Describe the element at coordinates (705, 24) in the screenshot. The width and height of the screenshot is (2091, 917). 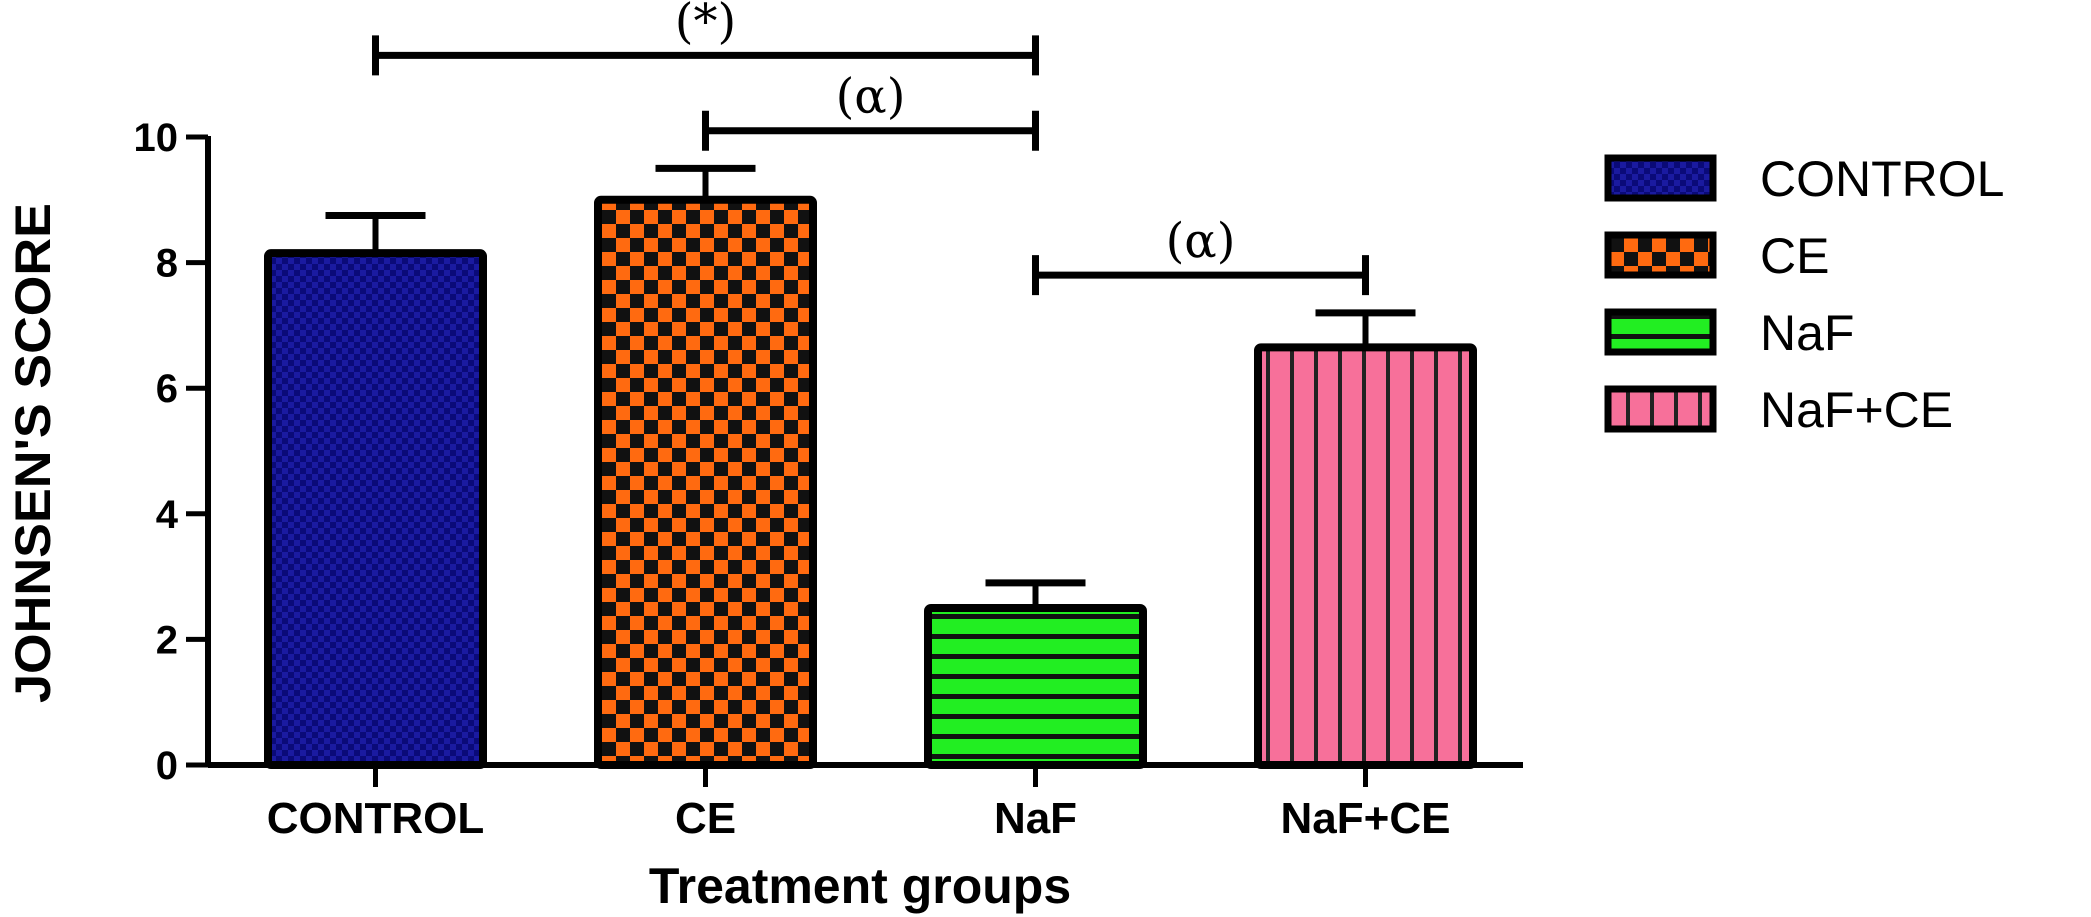
I see `significance-label: (*)` at that location.